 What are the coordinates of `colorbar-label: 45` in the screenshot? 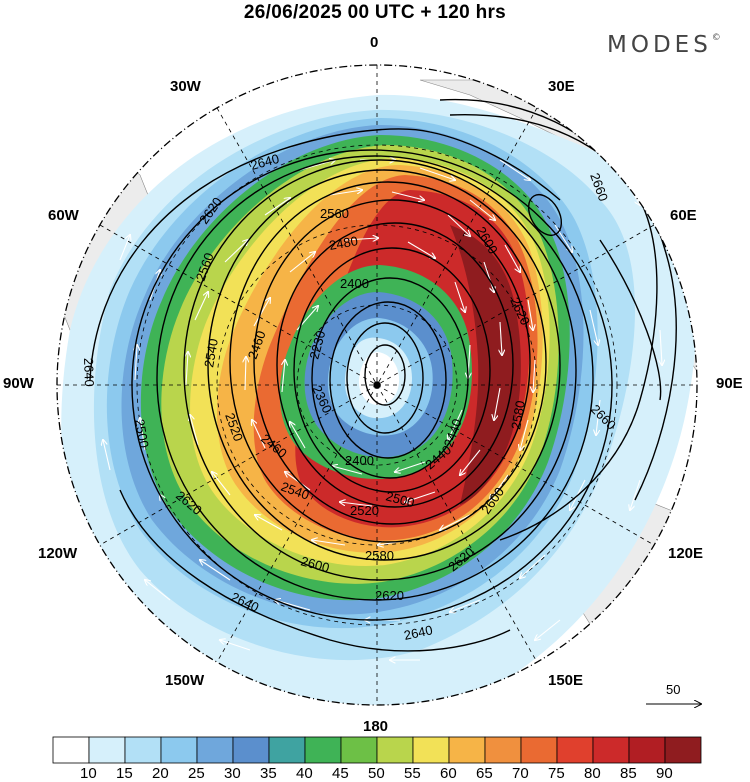 It's located at (340, 773).